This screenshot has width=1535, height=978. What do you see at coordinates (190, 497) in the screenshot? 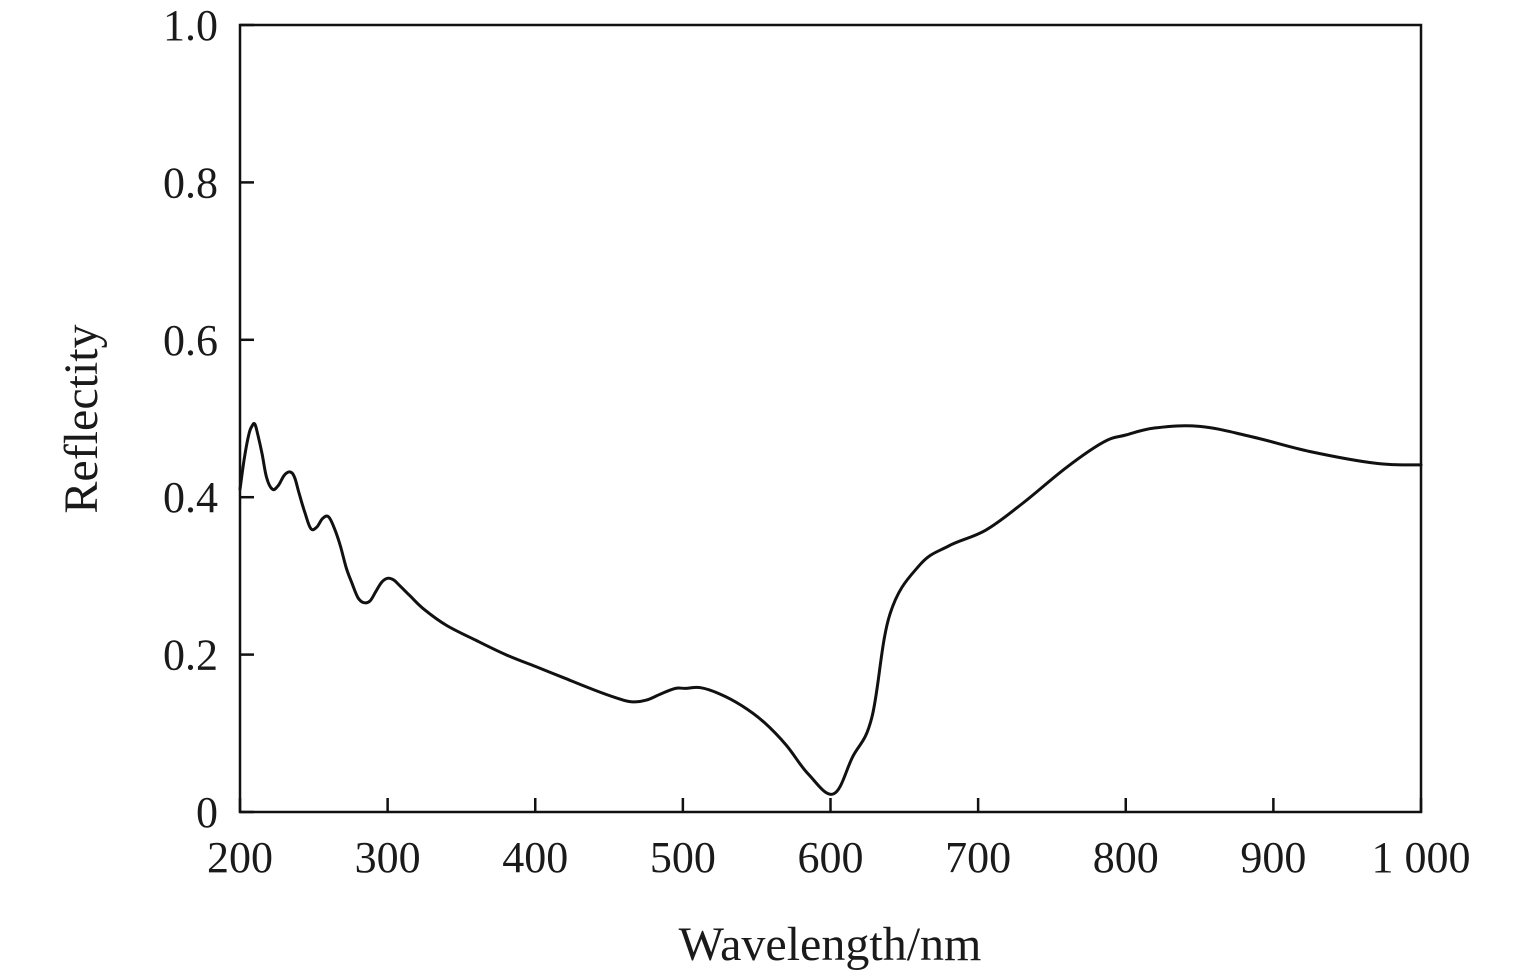
I see `y-tick-label: 0.4` at bounding box center [190, 497].